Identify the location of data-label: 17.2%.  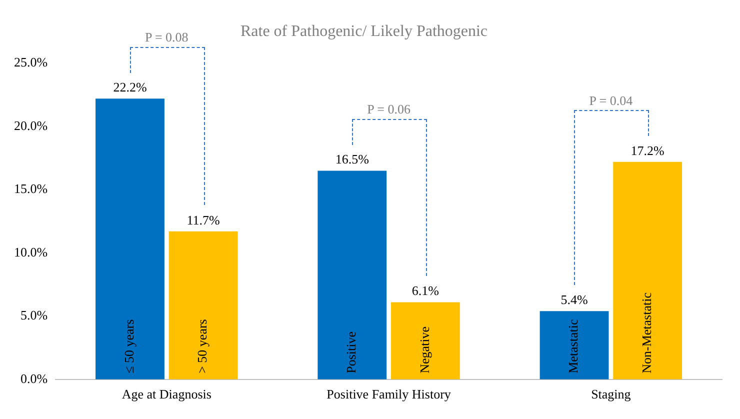
(647, 150).